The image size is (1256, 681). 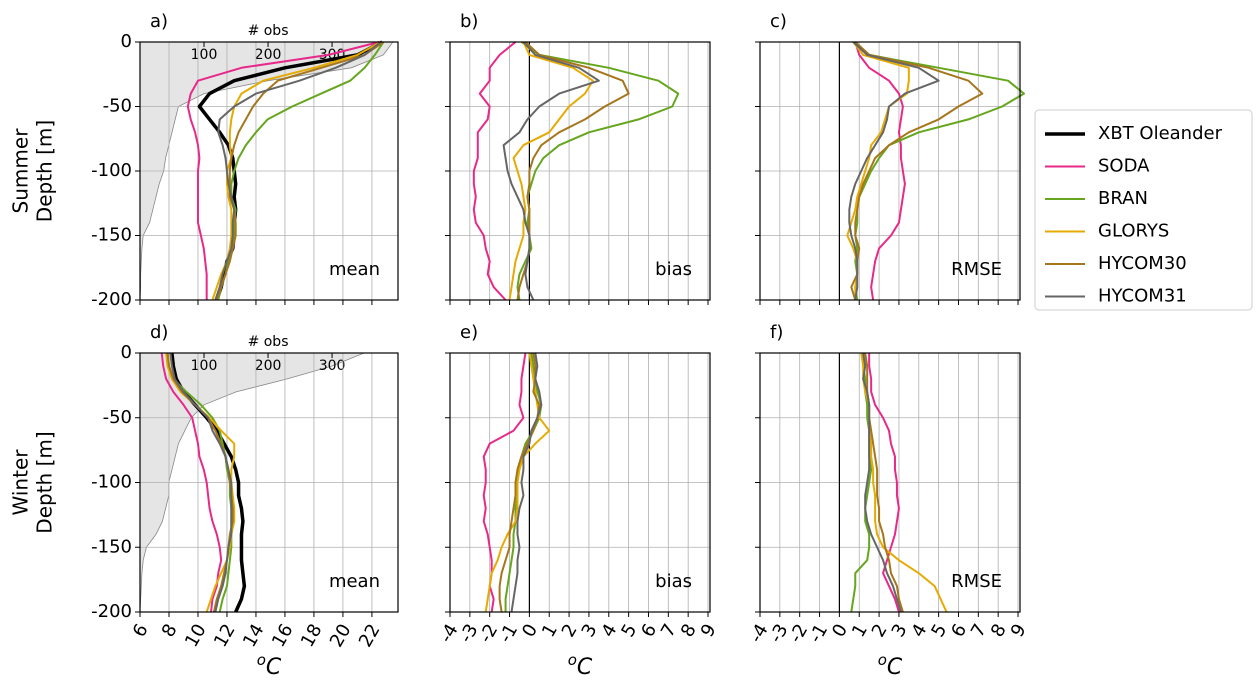 I want to click on x-tick-label: 10, so click(x=196, y=636).